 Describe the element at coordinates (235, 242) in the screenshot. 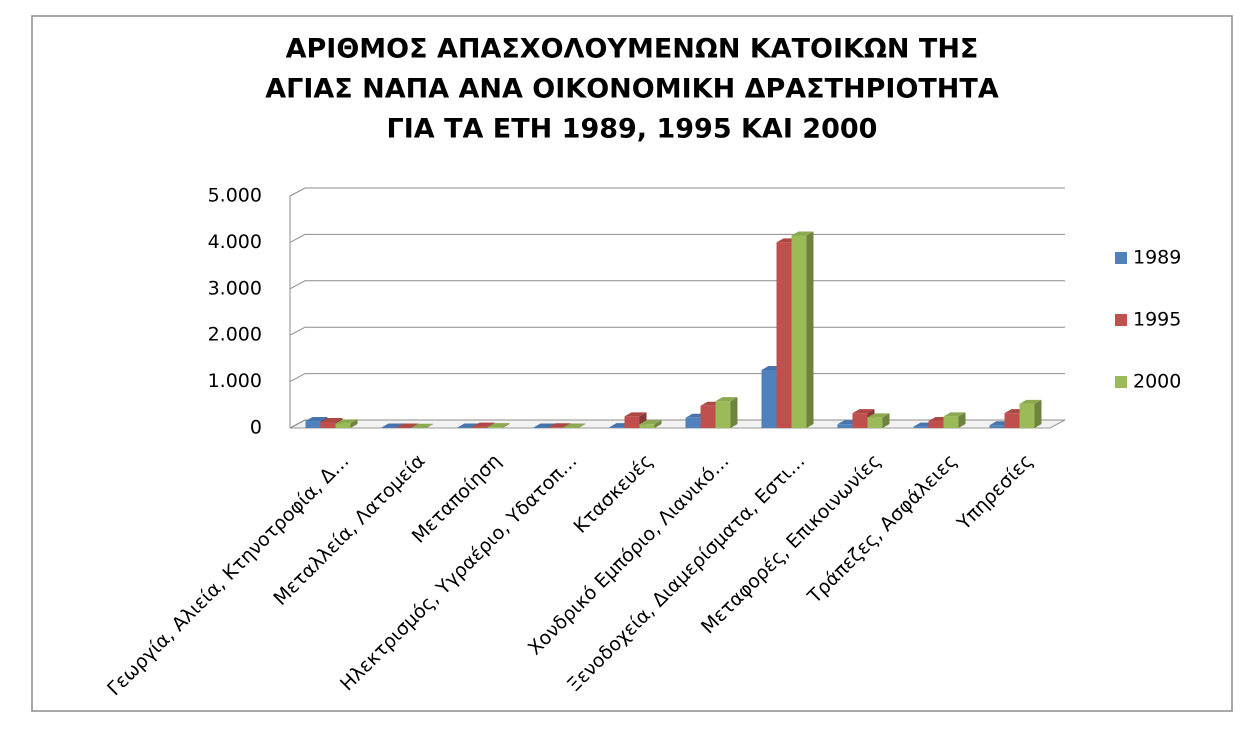

I see `y-tick-label: 4.000` at that location.